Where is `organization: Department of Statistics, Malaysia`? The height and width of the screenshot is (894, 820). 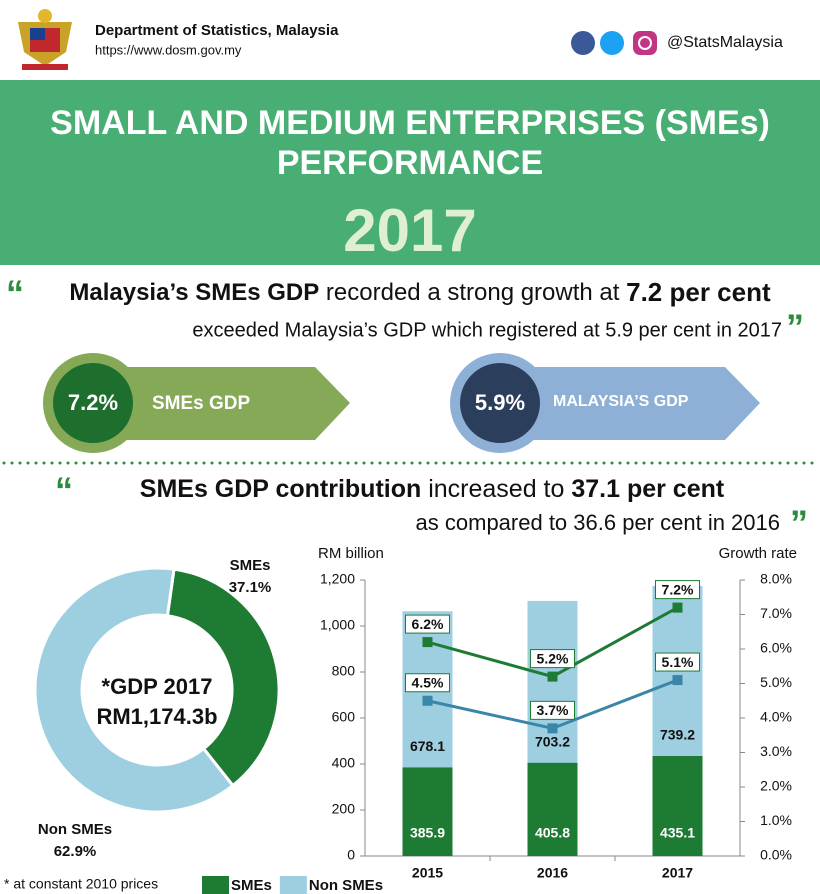 organization: Department of Statistics, Malaysia is located at coordinates (217, 30).